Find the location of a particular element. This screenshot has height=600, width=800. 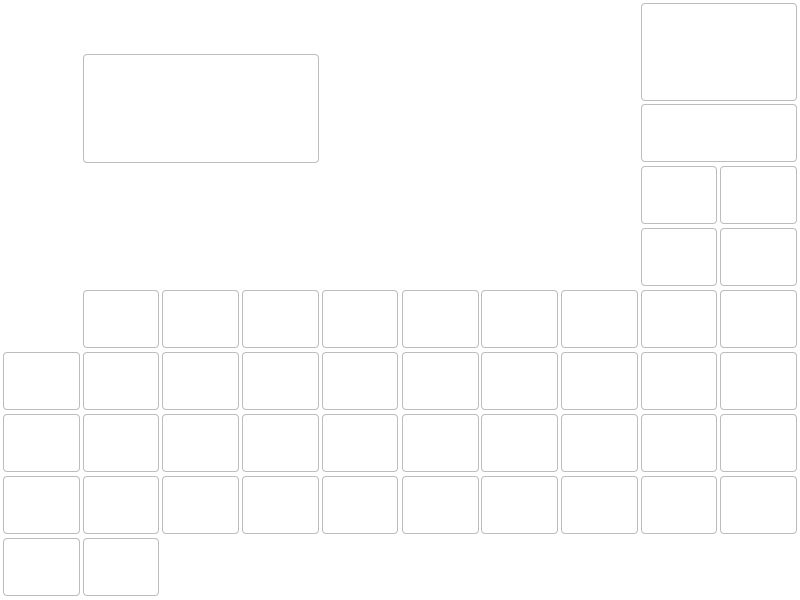

tile-r6-c4 is located at coordinates (280, 381).